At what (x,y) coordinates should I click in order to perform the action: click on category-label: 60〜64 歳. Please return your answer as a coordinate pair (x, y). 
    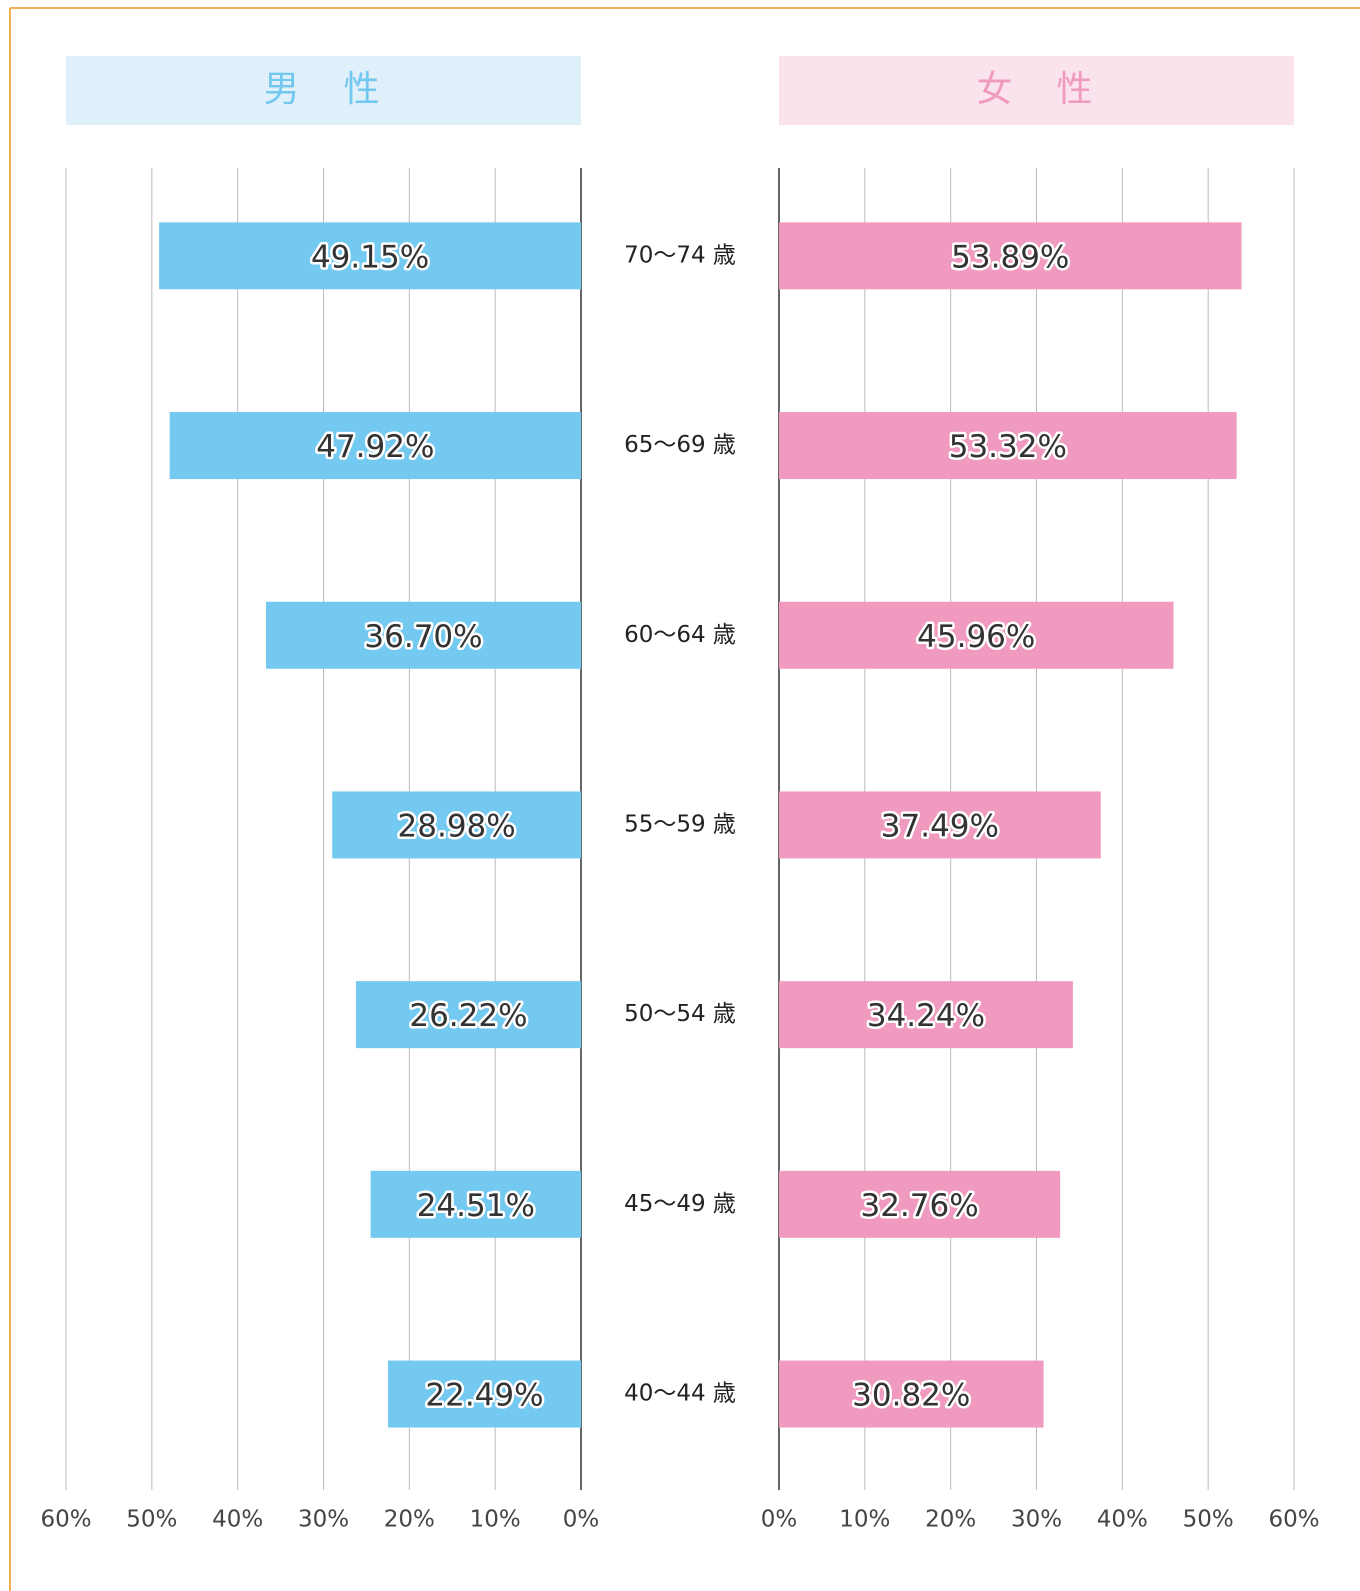
    Looking at the image, I should click on (680, 635).